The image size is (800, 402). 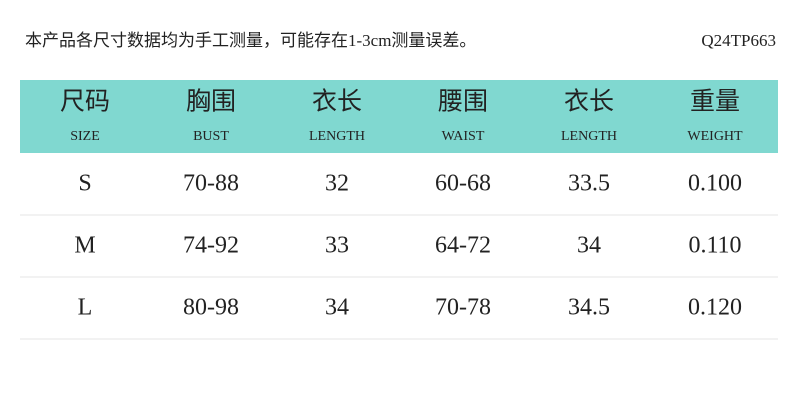 I want to click on column-subtitle: WEIGHT, so click(x=715, y=136).